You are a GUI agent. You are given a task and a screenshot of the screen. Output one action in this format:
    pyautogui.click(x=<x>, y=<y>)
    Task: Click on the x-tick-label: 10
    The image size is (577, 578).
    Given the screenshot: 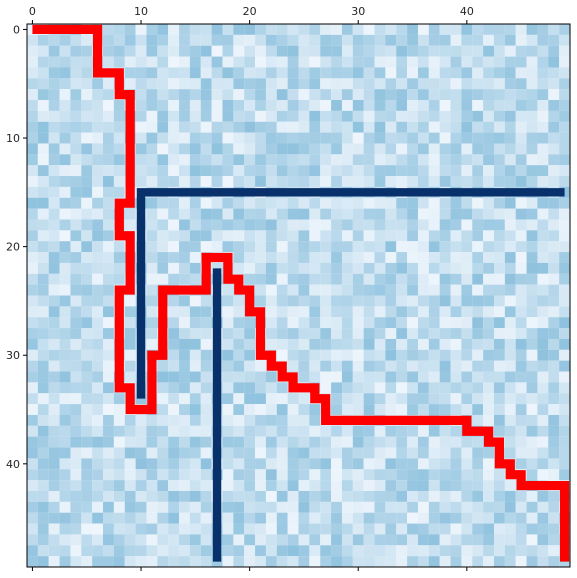 What is the action you would take?
    pyautogui.click(x=141, y=11)
    